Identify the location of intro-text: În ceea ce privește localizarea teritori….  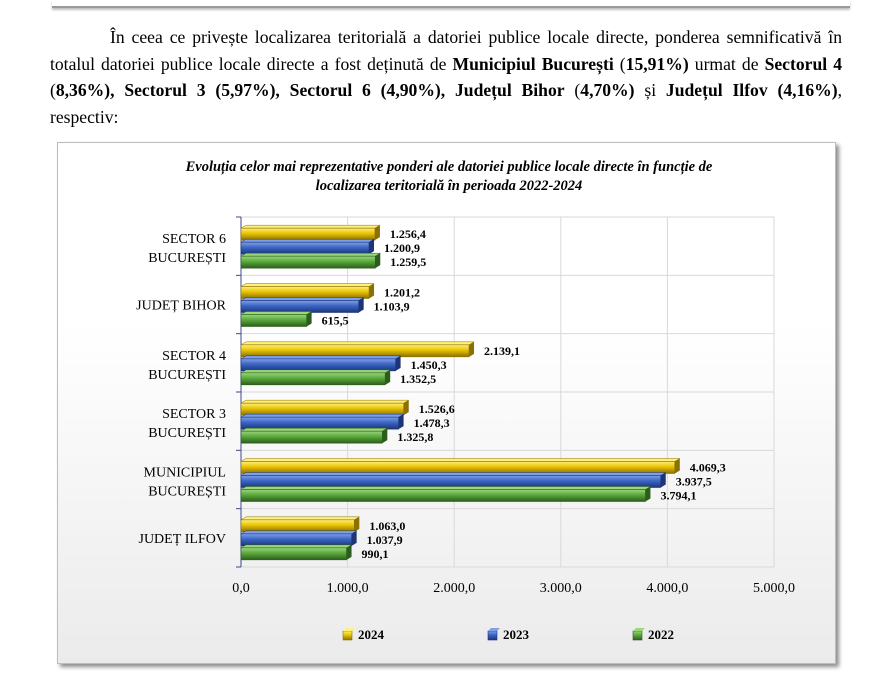
(446, 77).